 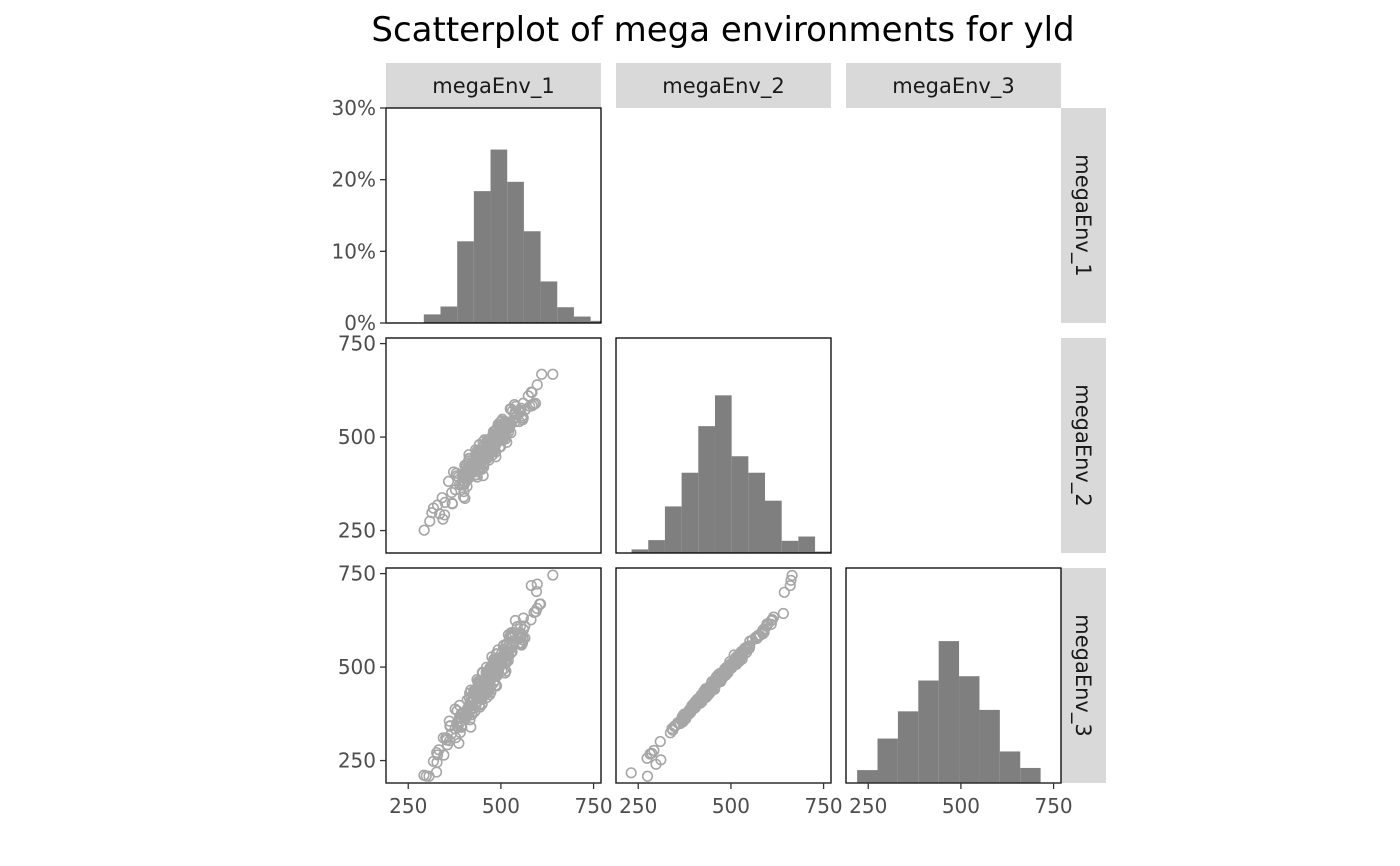 I want to click on column-strip-label-3: megaEnv_3, so click(x=953, y=86).